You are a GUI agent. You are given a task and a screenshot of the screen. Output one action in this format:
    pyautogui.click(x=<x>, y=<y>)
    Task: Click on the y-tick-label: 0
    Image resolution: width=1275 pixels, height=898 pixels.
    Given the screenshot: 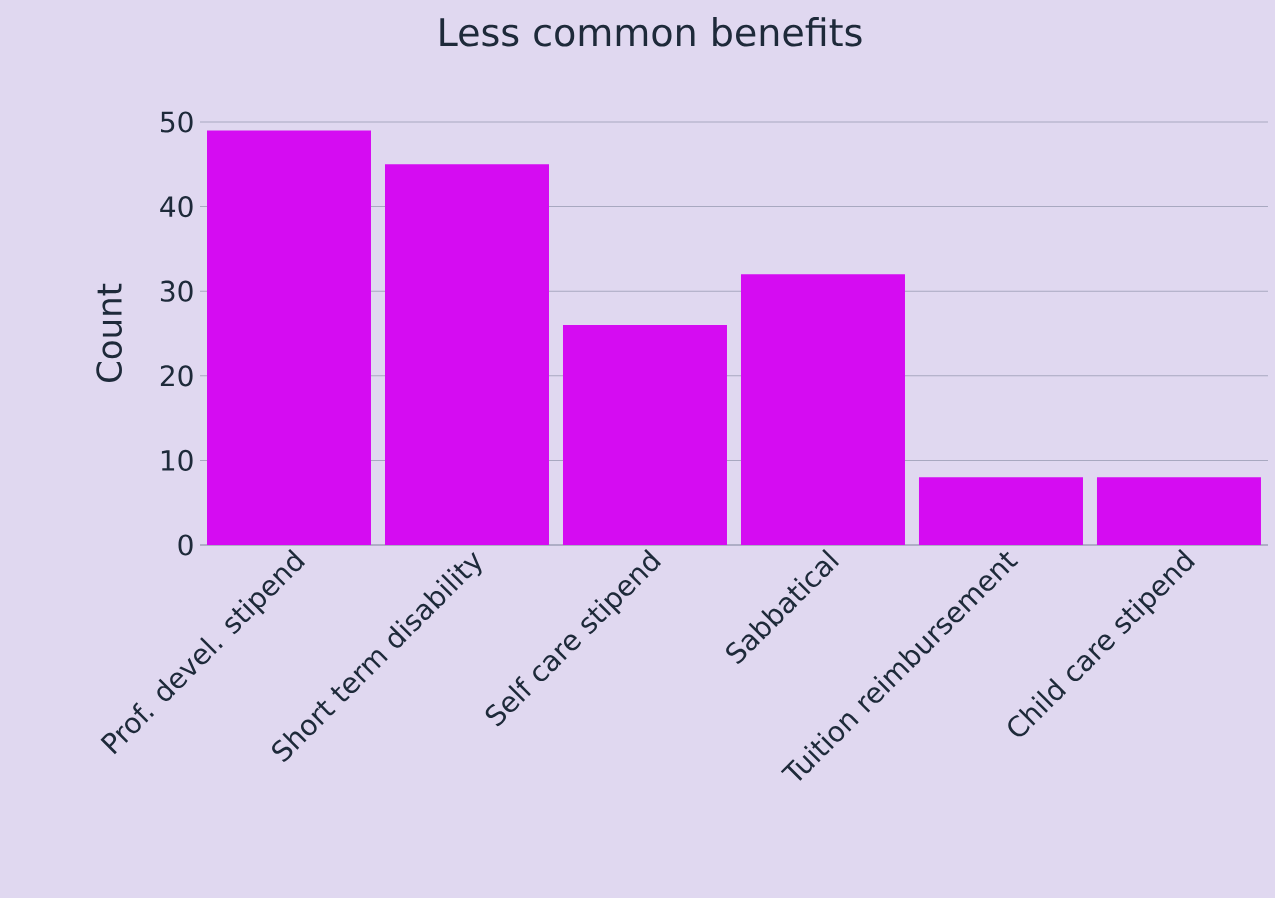 What is the action you would take?
    pyautogui.click(x=185, y=545)
    